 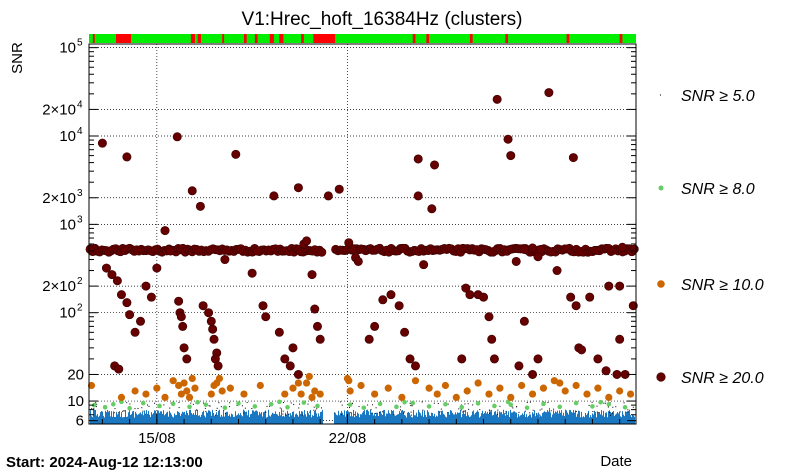 I want to click on y-tick-label: 6, so click(x=80, y=421).